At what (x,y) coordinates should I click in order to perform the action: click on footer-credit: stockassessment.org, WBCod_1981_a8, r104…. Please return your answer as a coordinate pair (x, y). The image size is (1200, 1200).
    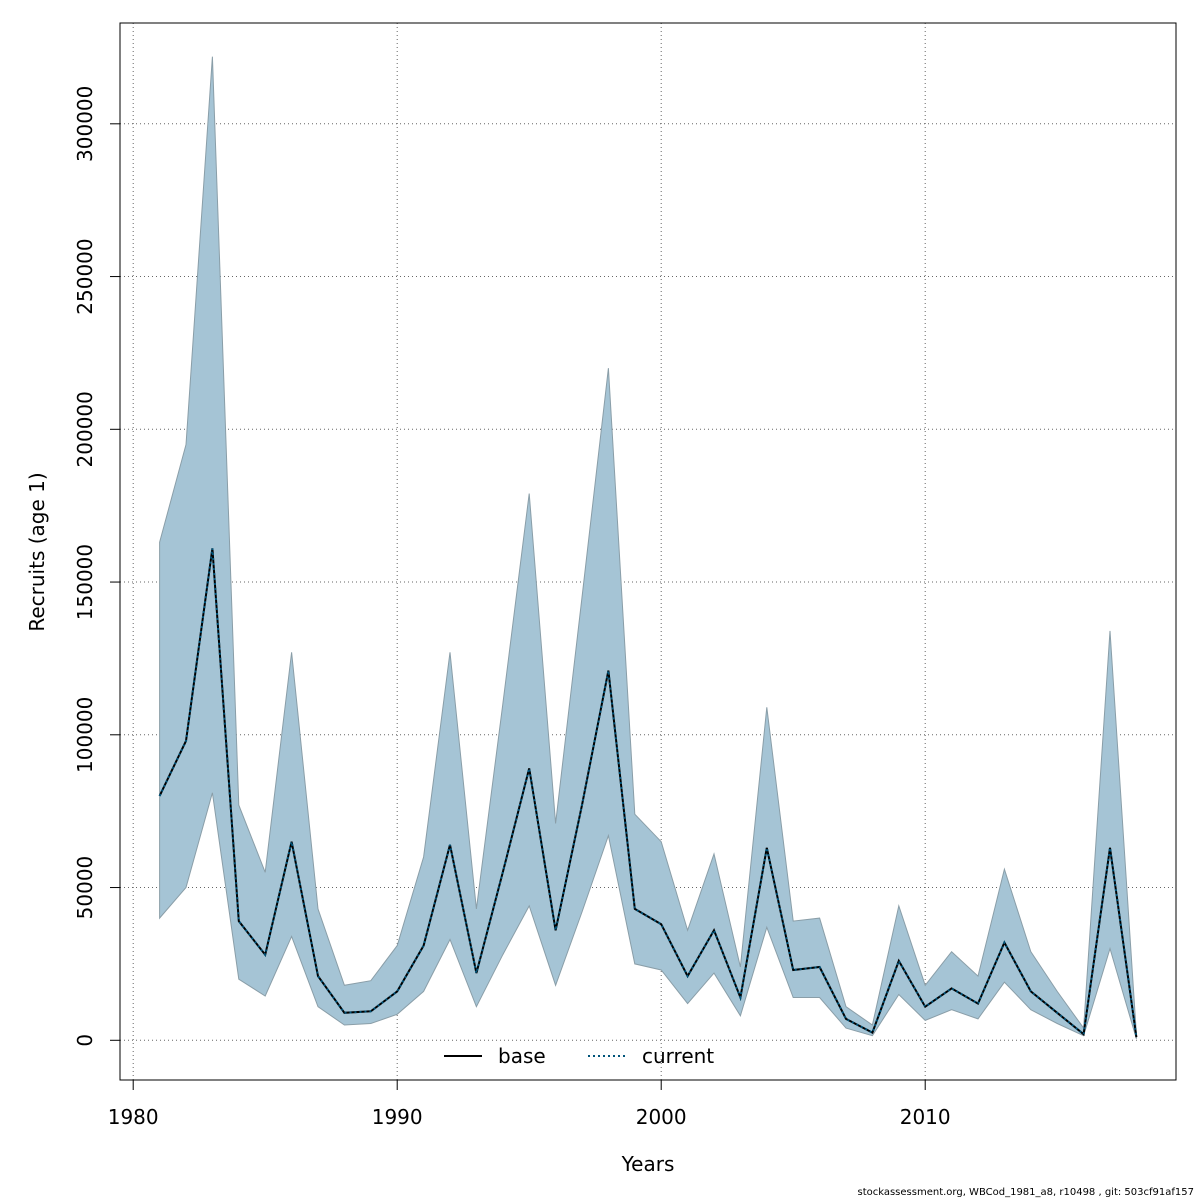
    Looking at the image, I should click on (1025, 1192).